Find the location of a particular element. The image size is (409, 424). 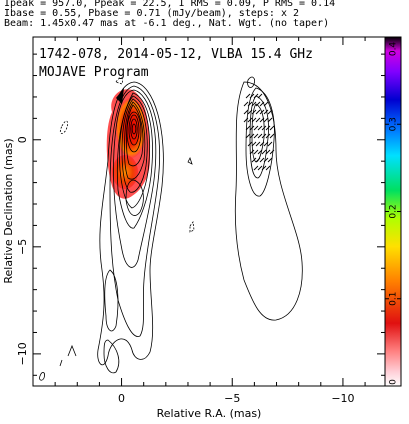

y-tick-label: −5 is located at coordinates (22, 247).